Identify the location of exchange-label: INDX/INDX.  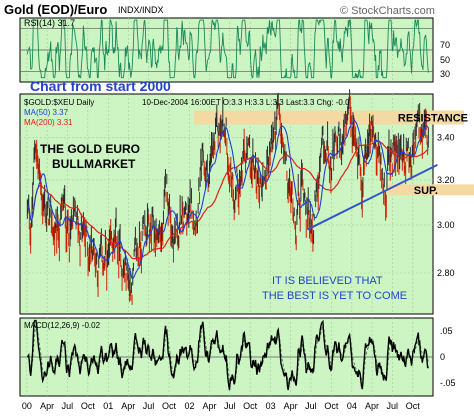
(141, 10).